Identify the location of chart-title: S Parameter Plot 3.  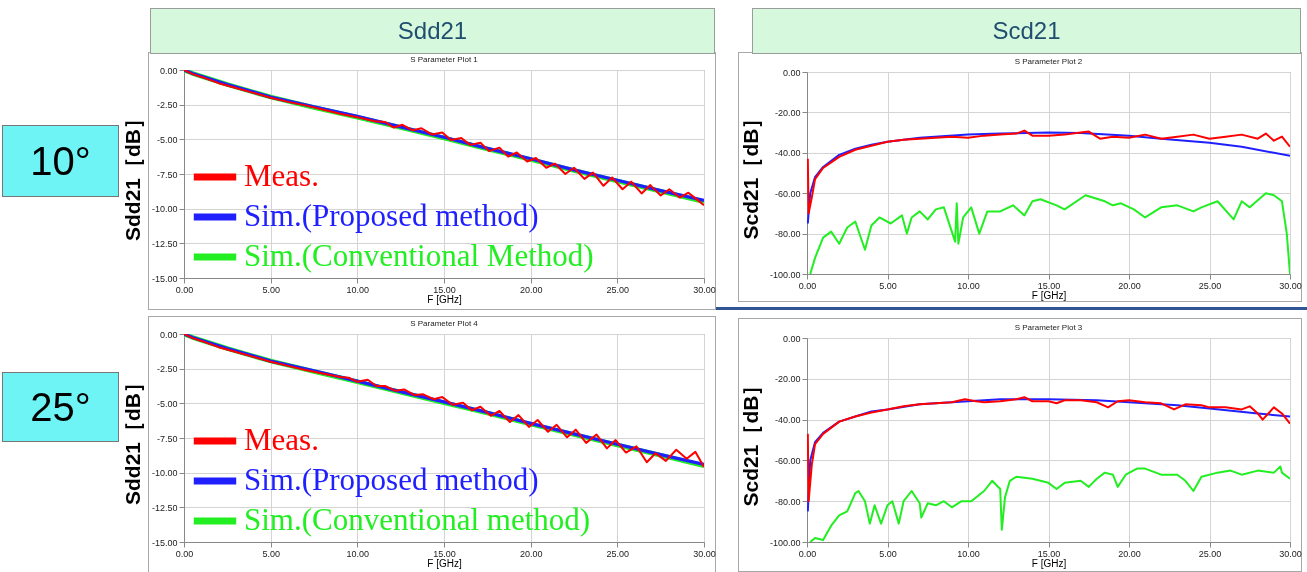
(1048, 327).